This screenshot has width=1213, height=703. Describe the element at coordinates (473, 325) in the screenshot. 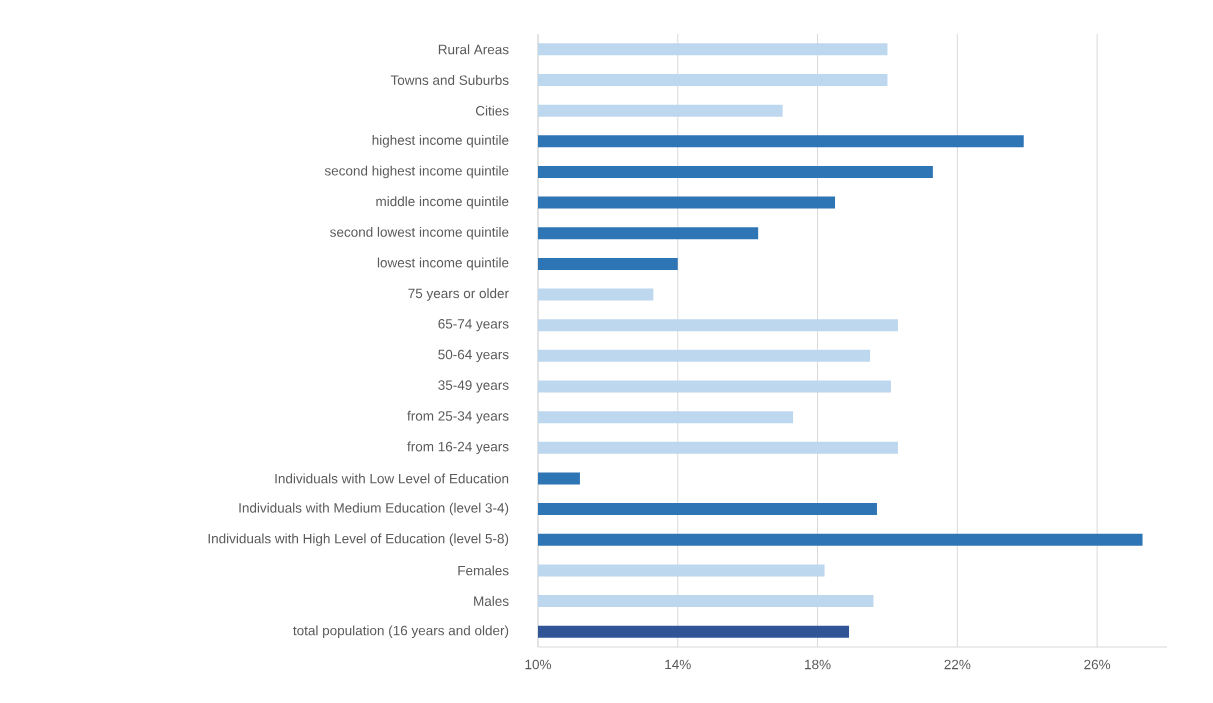

I see `y-tick-label: 65-74 years` at that location.